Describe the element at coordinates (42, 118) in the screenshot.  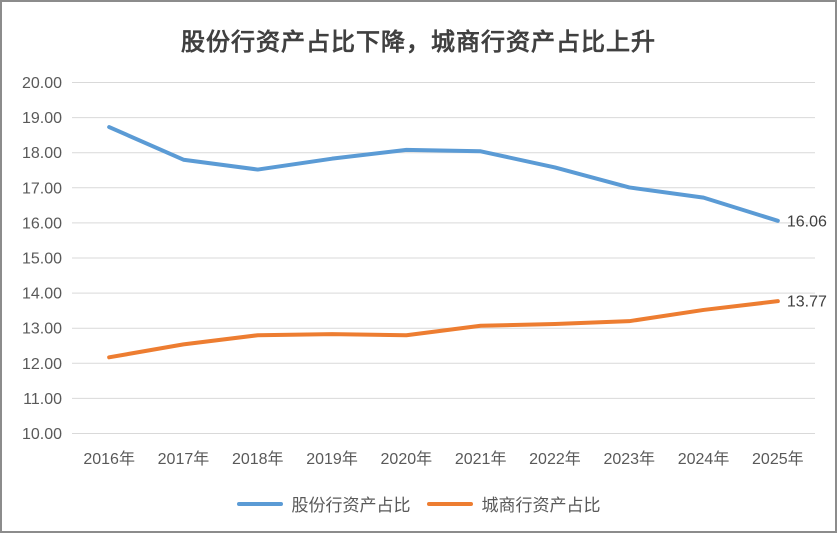
I see `y-tick-label: 19.00` at that location.